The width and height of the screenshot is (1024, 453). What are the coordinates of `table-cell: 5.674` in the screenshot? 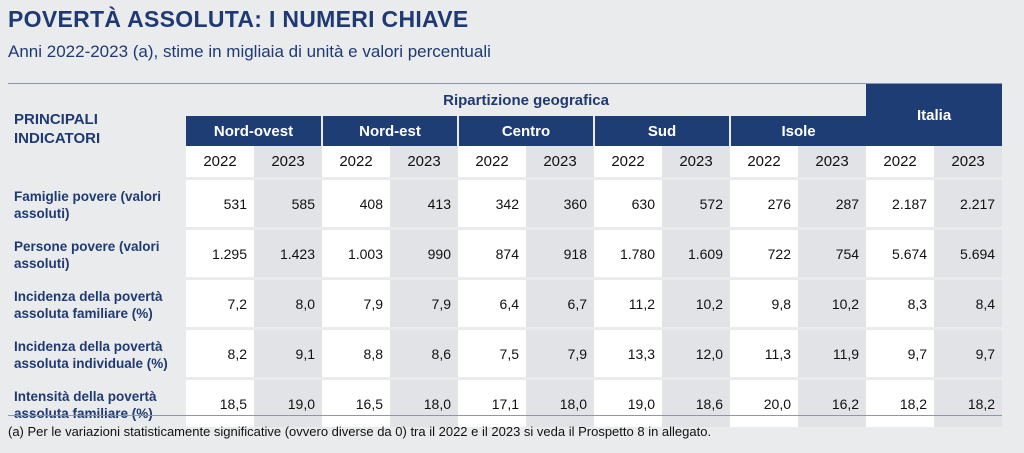 It's located at (900, 253).